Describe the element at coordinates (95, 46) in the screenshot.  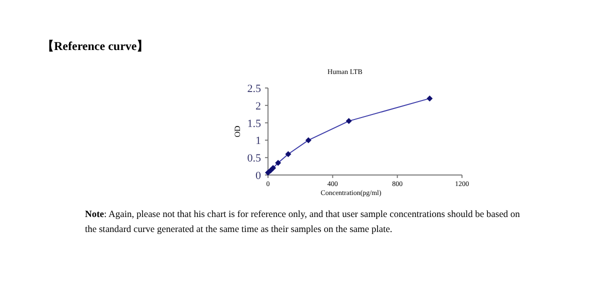
I see `text: 【Reference curve】` at that location.